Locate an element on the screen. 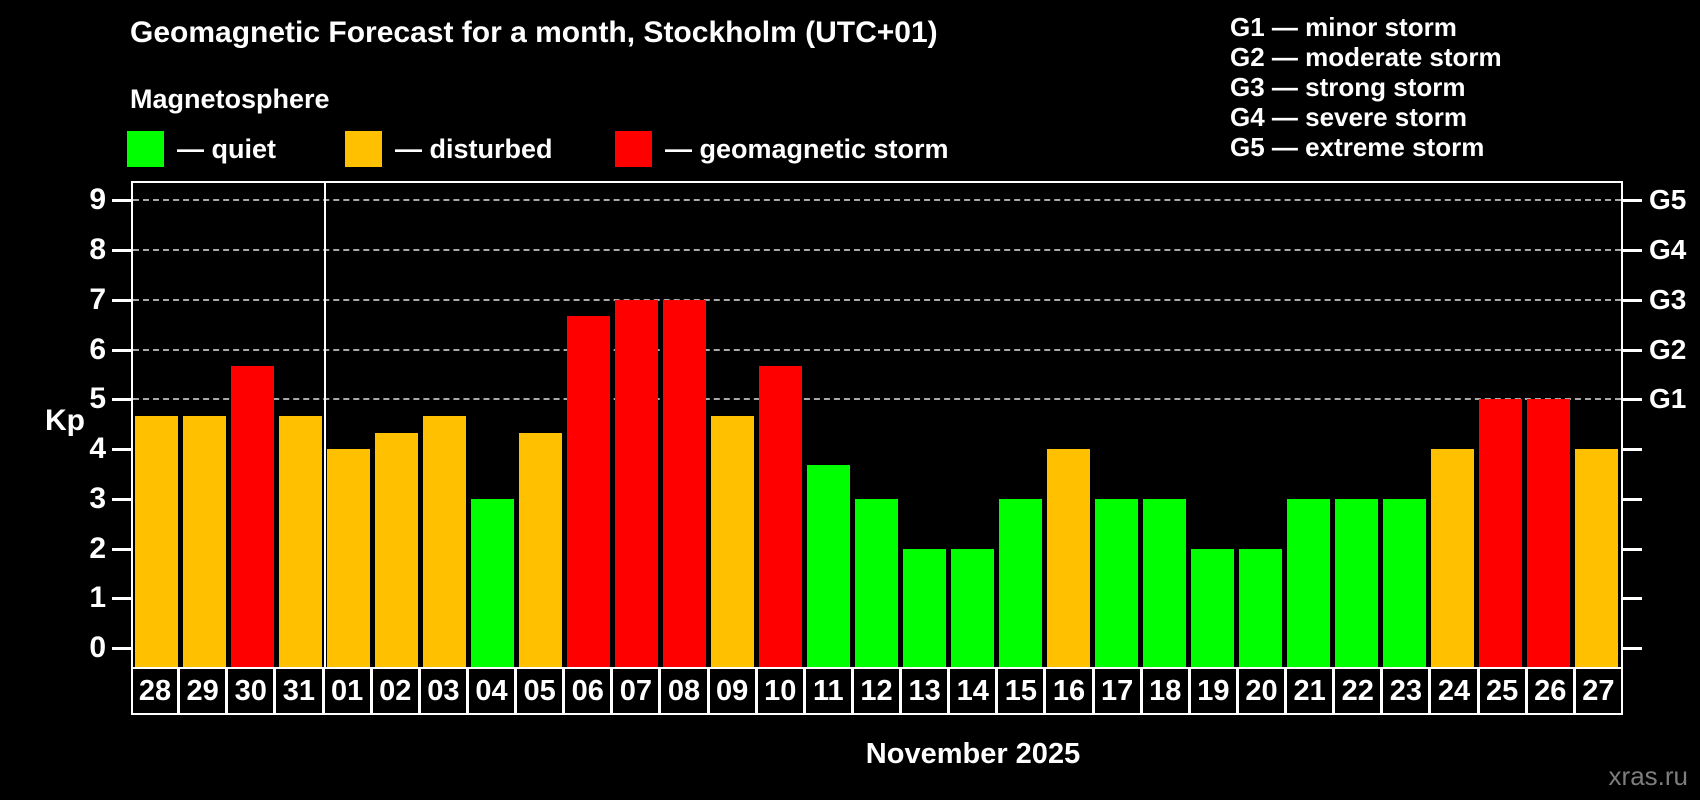  day-label-07: 07 is located at coordinates (636, 691).